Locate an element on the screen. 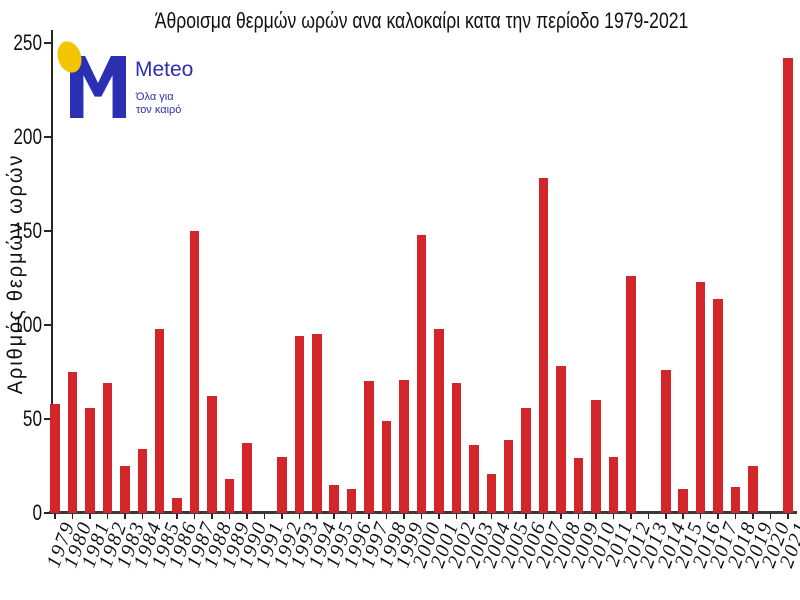  y-axis-spine is located at coordinates (52, 272).